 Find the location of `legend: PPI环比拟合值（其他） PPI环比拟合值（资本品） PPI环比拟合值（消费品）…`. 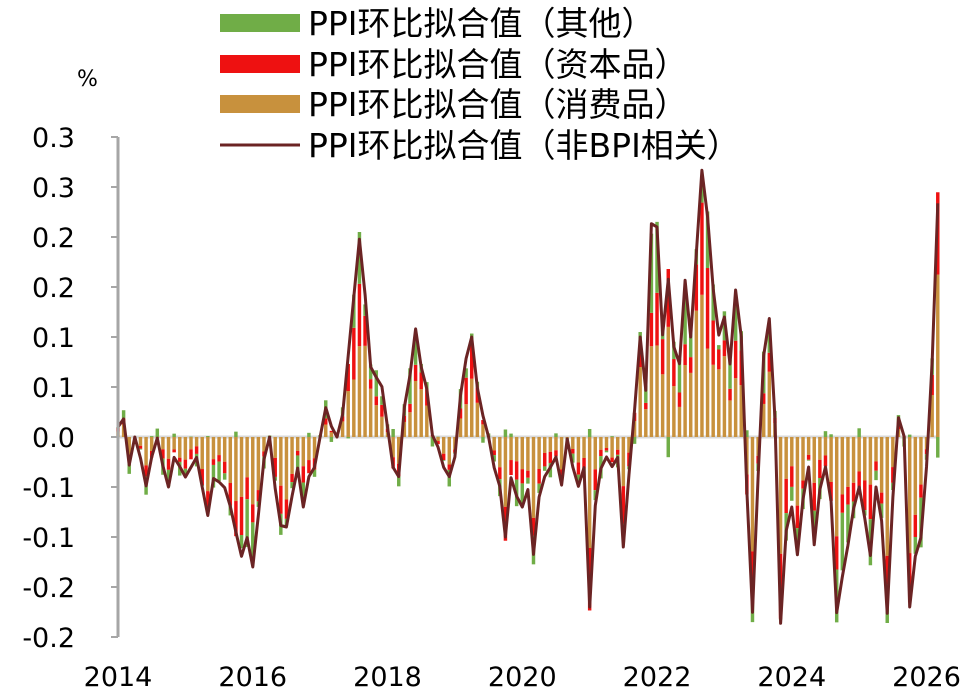

legend: PPI环比拟合值（其他） PPI环比拟合值（资本品） PPI环比拟合值（消费品）… is located at coordinates (480, 84).